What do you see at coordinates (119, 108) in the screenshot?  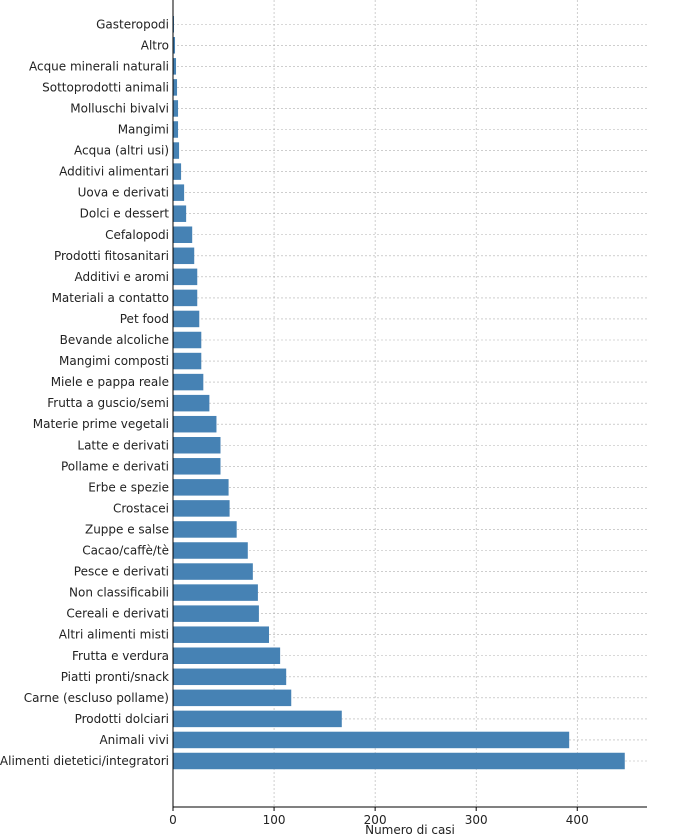 I see `category-label: Molluschi bivalvi` at bounding box center [119, 108].